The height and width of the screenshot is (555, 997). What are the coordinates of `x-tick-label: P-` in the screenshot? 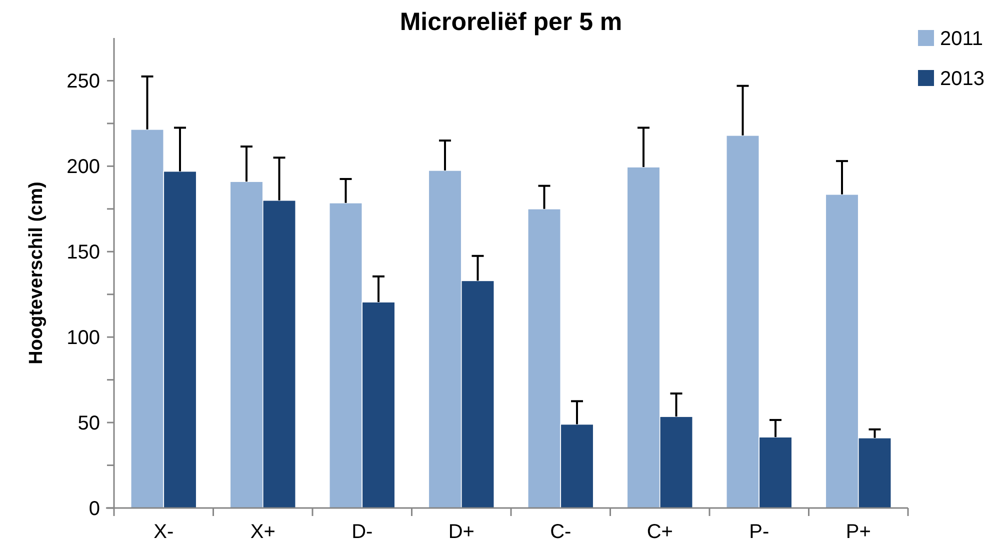 It's located at (759, 532).